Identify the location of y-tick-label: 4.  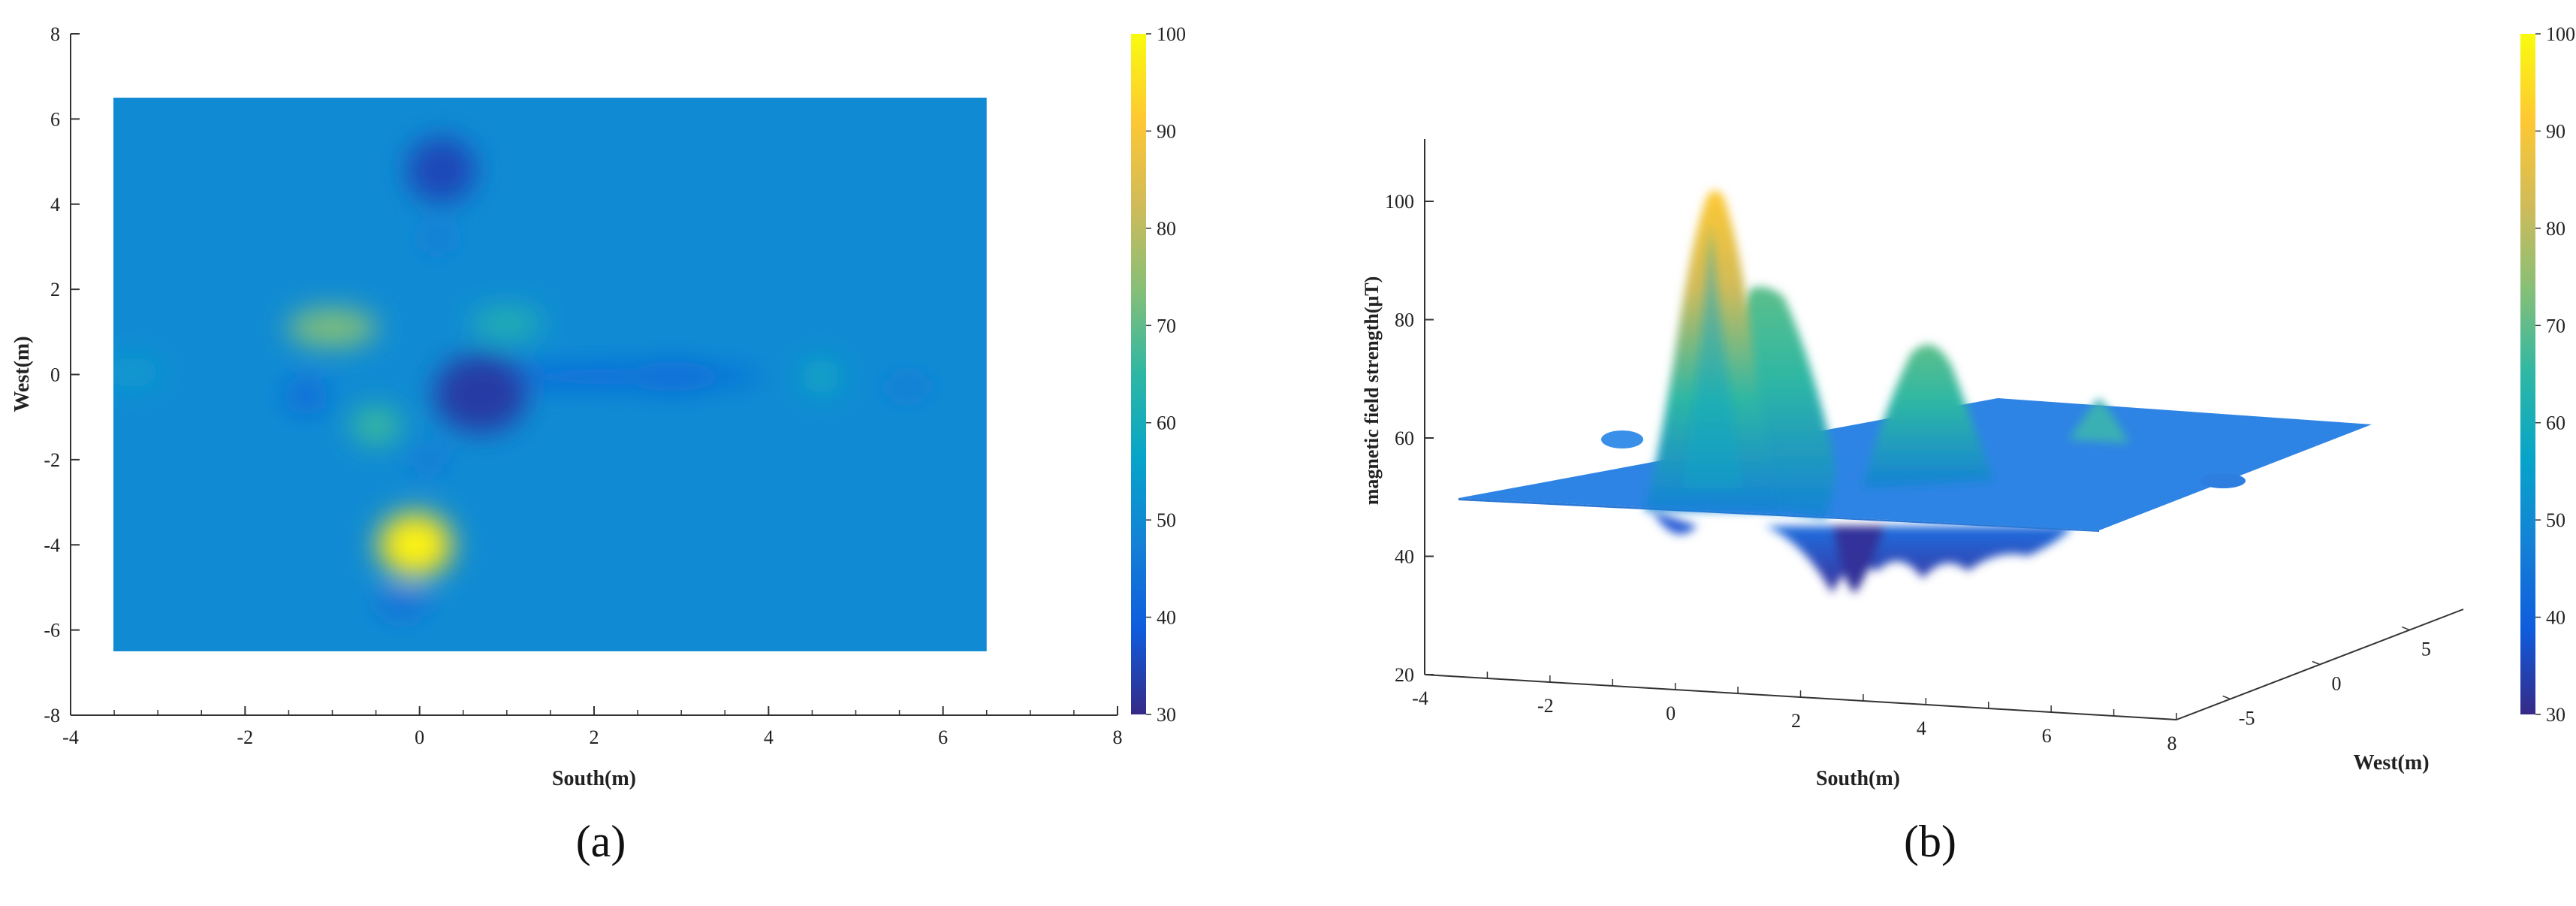
(55, 205).